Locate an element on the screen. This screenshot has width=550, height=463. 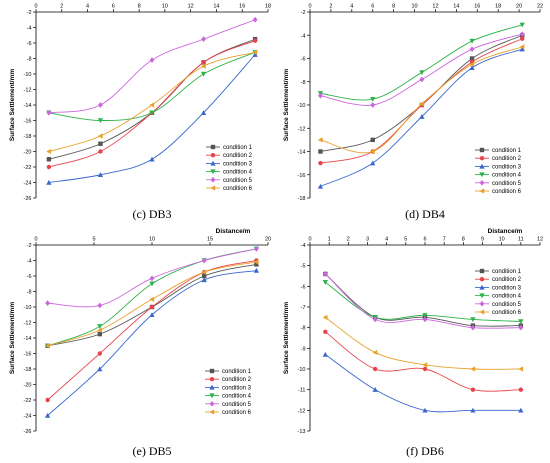
y-tick-label: -26 is located at coordinates (28, 432).